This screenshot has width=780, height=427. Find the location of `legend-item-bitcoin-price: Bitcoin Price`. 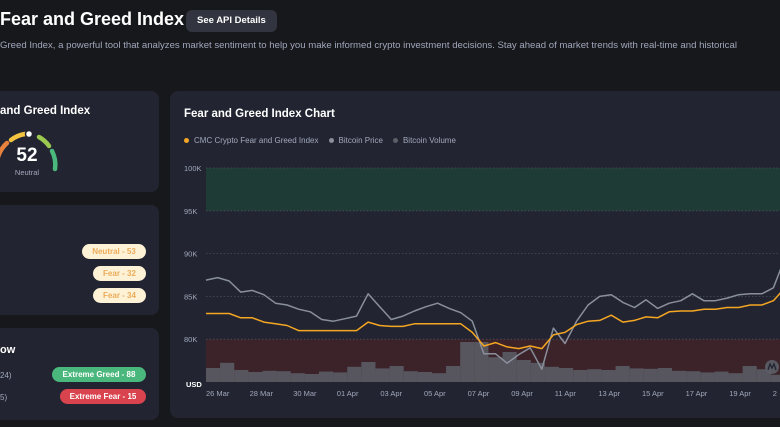

legend-item-bitcoin-price: Bitcoin Price is located at coordinates (355, 140).